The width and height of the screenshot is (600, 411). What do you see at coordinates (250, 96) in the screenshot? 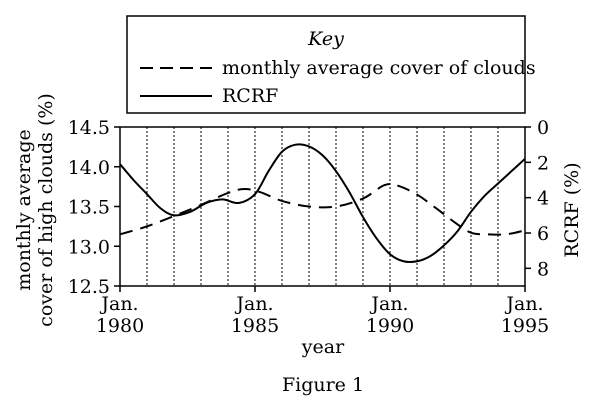
I see `legend-label-rcrf: RCRF` at bounding box center [250, 96].